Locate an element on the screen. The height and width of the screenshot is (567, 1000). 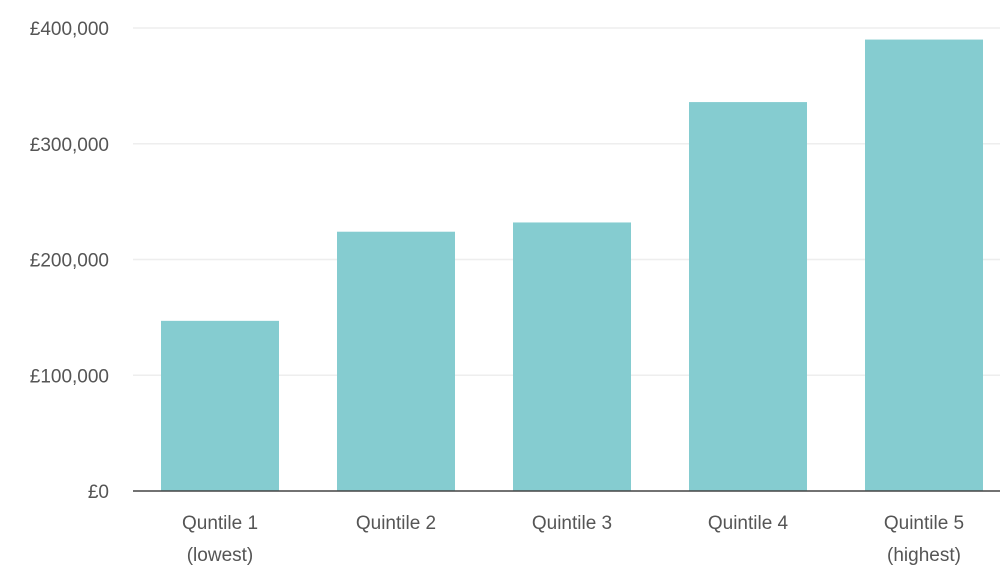
y-tick-label: £100,000 is located at coordinates (69, 376).